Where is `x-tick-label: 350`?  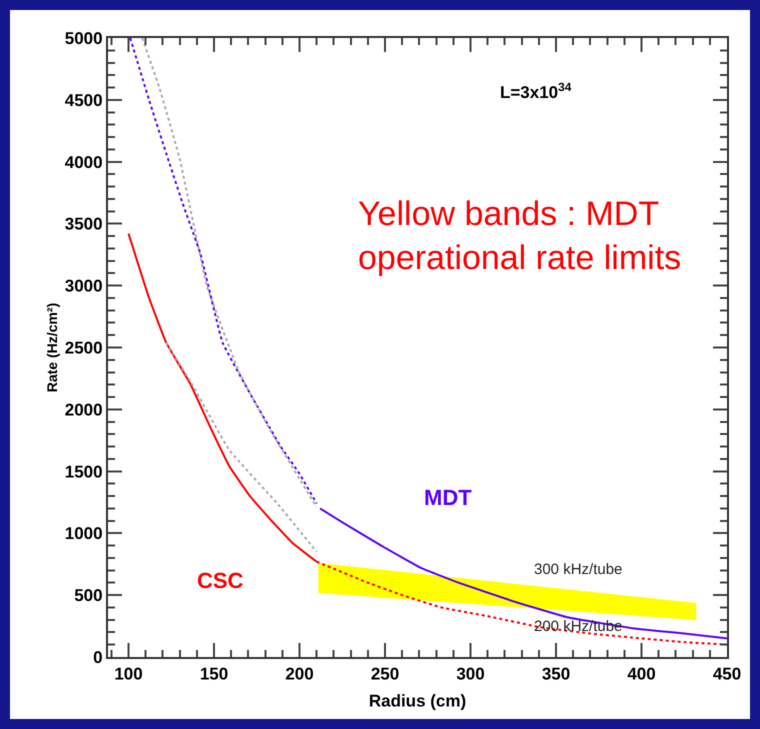 x-tick-label: 350 is located at coordinates (556, 674).